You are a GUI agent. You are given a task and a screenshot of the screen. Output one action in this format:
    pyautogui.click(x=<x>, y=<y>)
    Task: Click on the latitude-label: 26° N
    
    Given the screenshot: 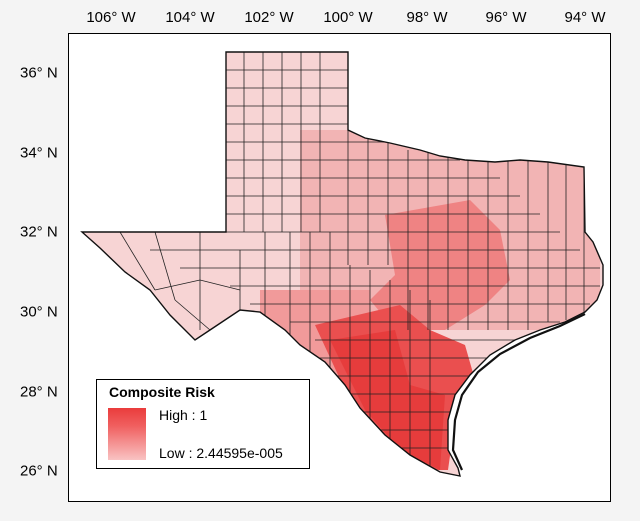 What is the action you would take?
    pyautogui.click(x=39, y=471)
    